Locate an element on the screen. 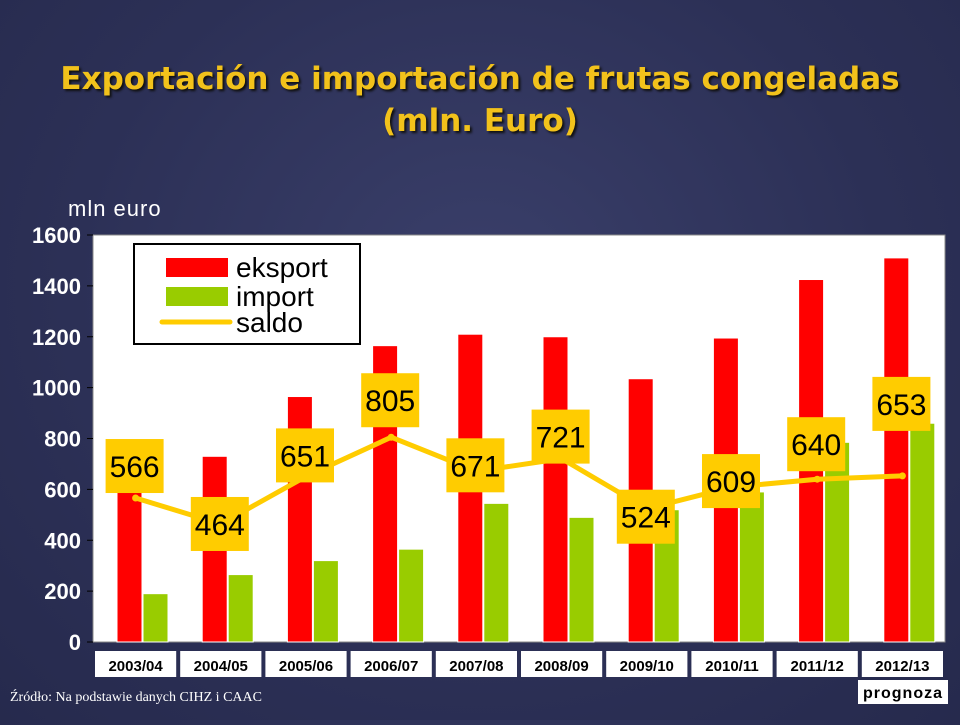 This screenshot has height=725, width=960. data-label: 566 is located at coordinates (135, 467).